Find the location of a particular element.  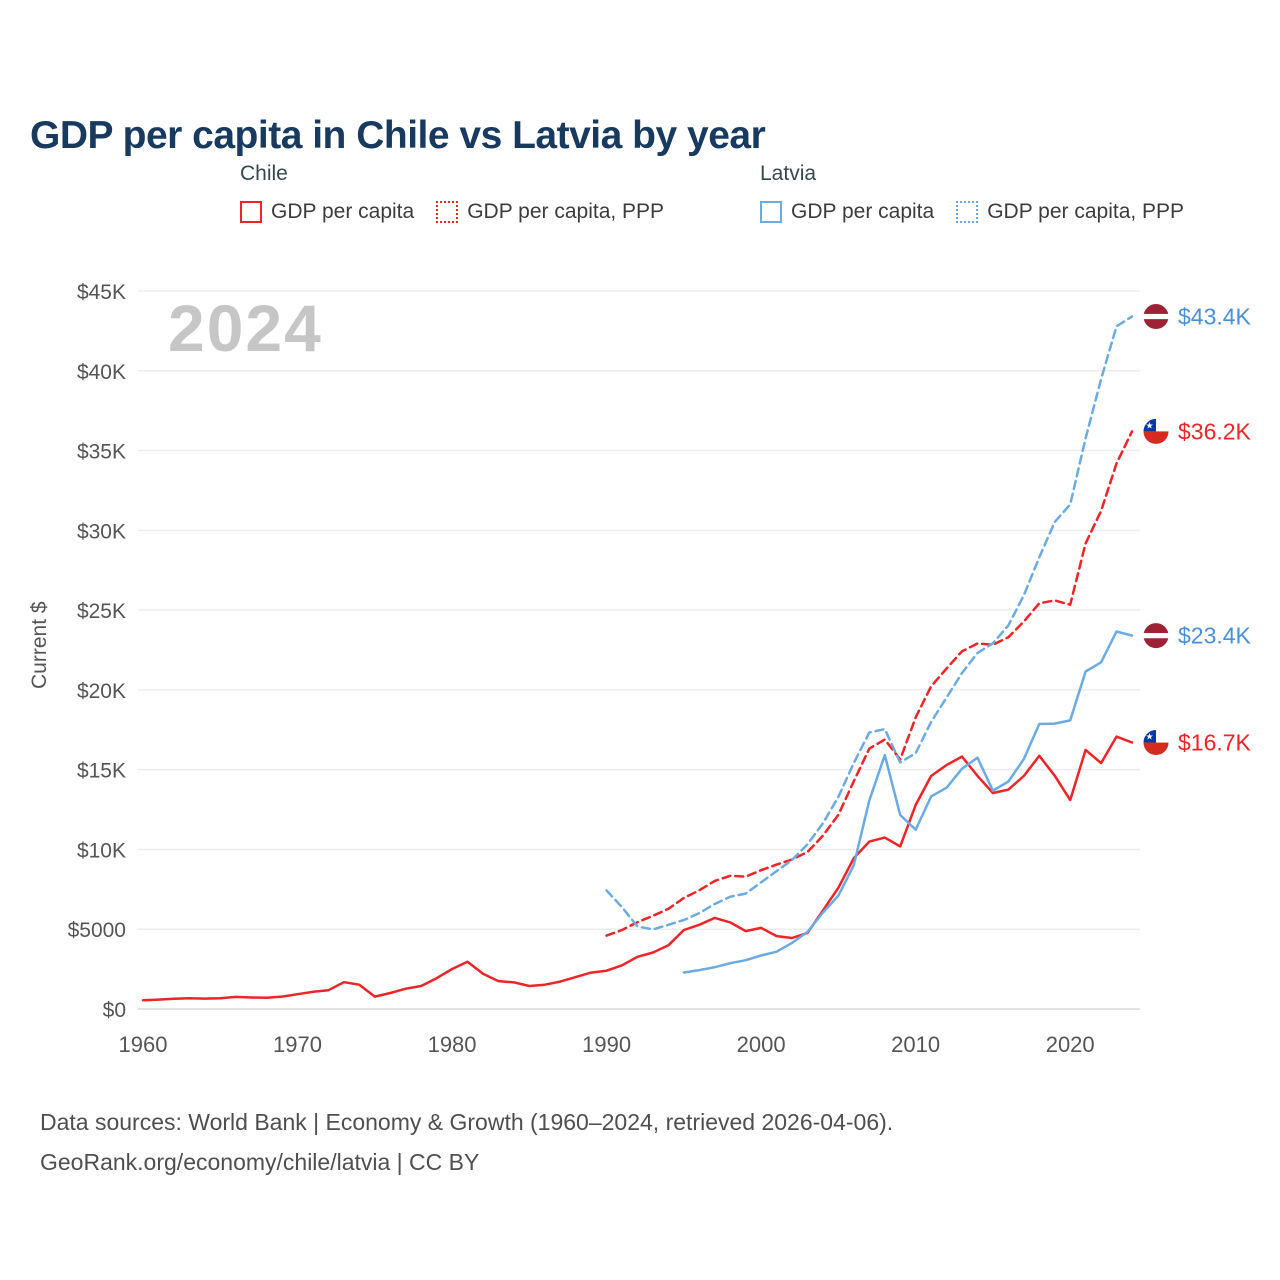

y-tick-label: $5000 is located at coordinates (97, 930).